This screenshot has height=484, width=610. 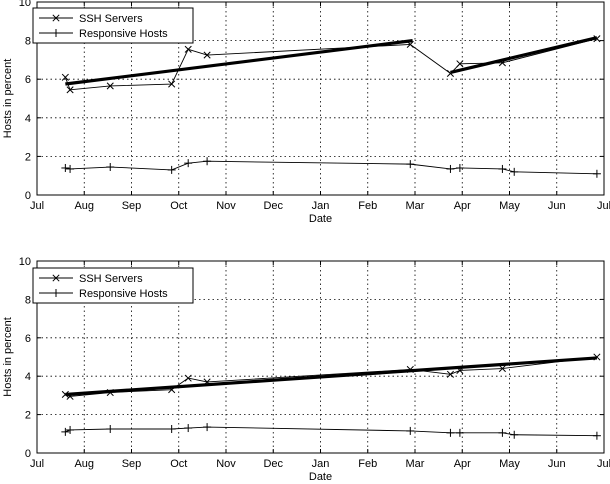 What do you see at coordinates (25, 4) in the screenshot?
I see `y-tick-label: 10` at bounding box center [25, 4].